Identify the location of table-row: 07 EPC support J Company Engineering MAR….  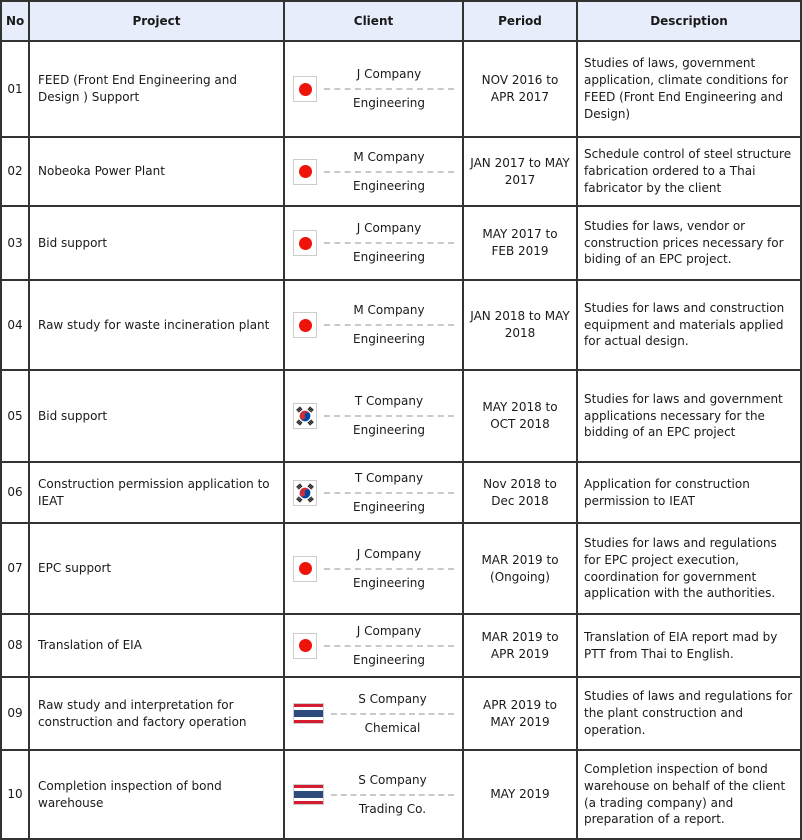
(401, 568).